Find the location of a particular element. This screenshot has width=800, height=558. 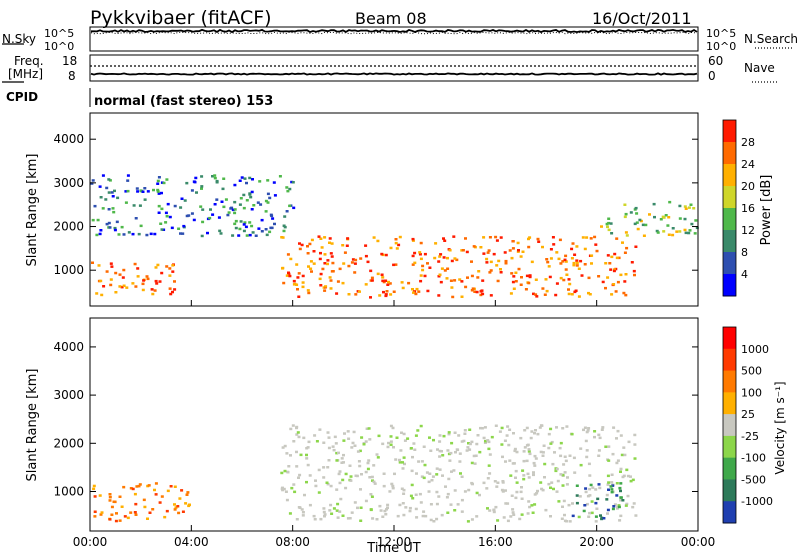

date-label: 16/Oct/2011 is located at coordinates (642, 18).